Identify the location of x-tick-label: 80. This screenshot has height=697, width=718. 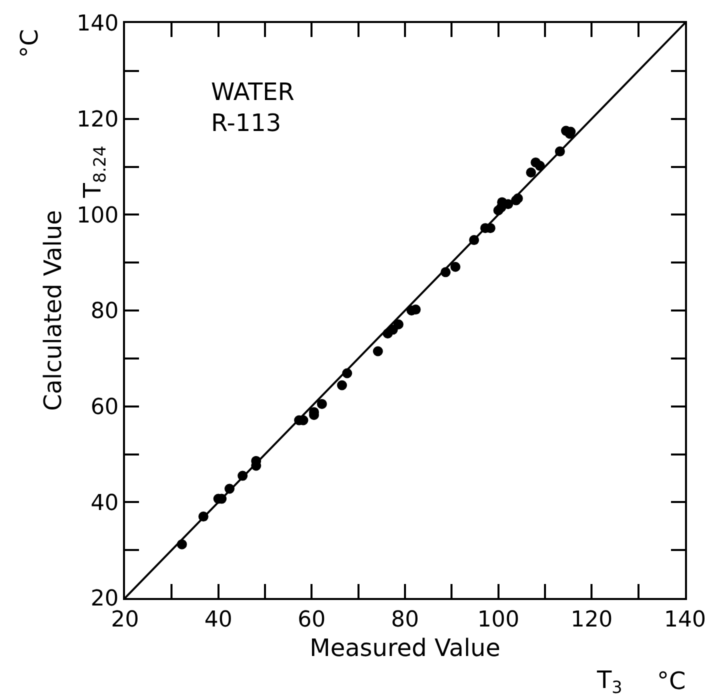
(405, 619).